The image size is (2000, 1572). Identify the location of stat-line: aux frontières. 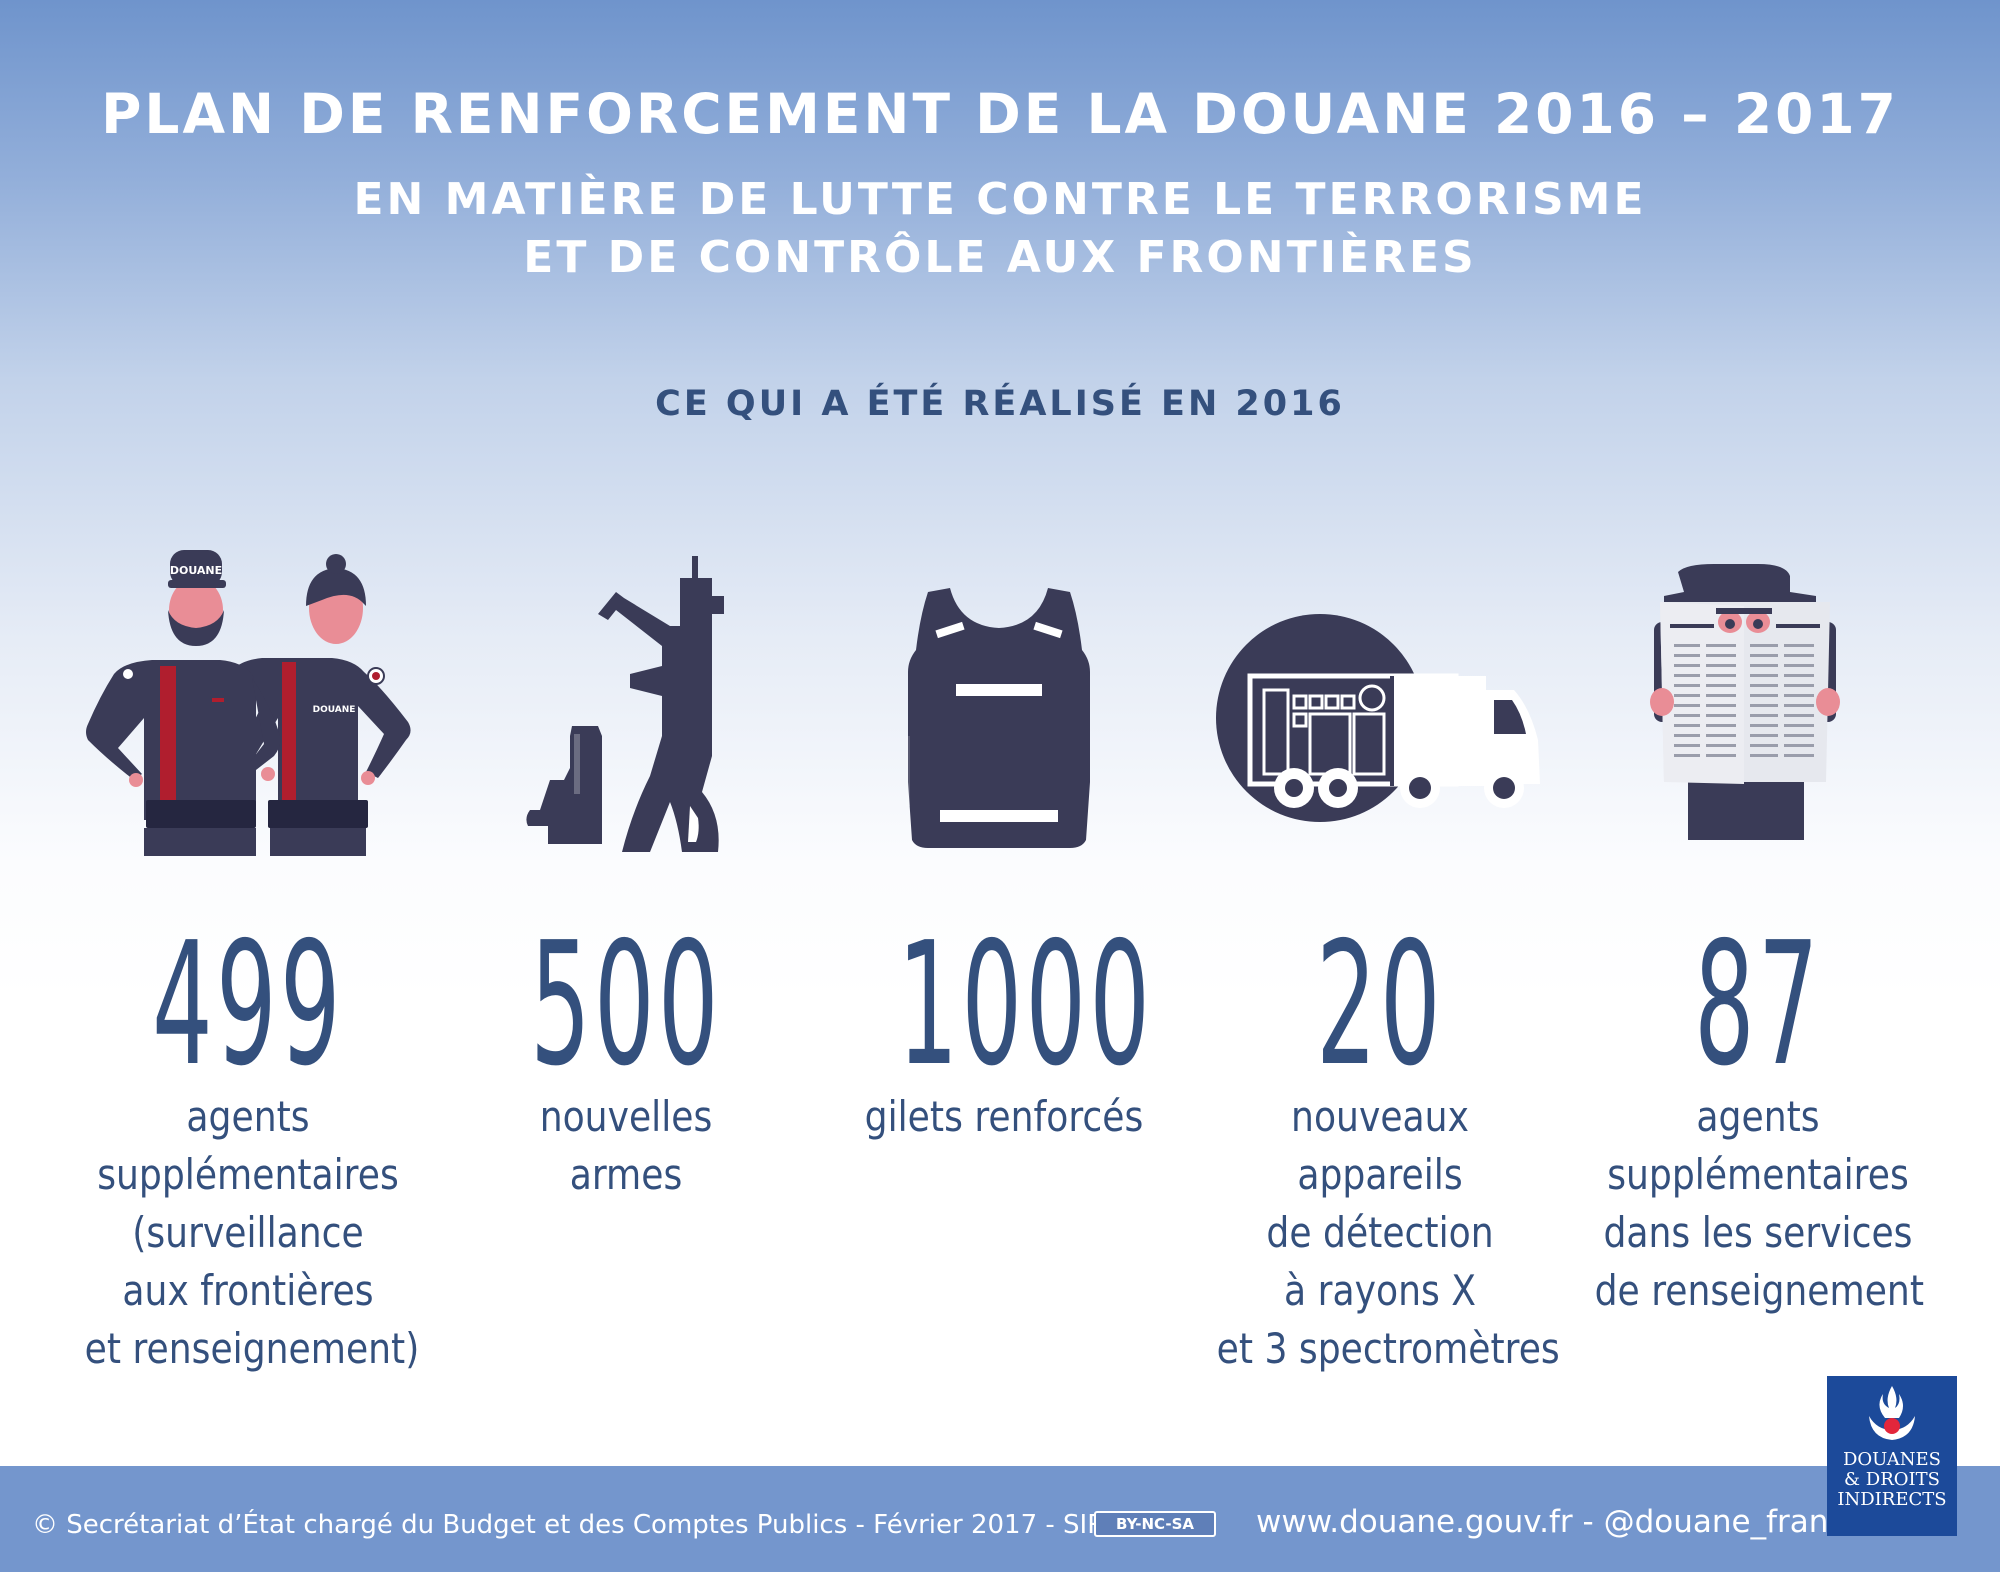
(248, 1290).